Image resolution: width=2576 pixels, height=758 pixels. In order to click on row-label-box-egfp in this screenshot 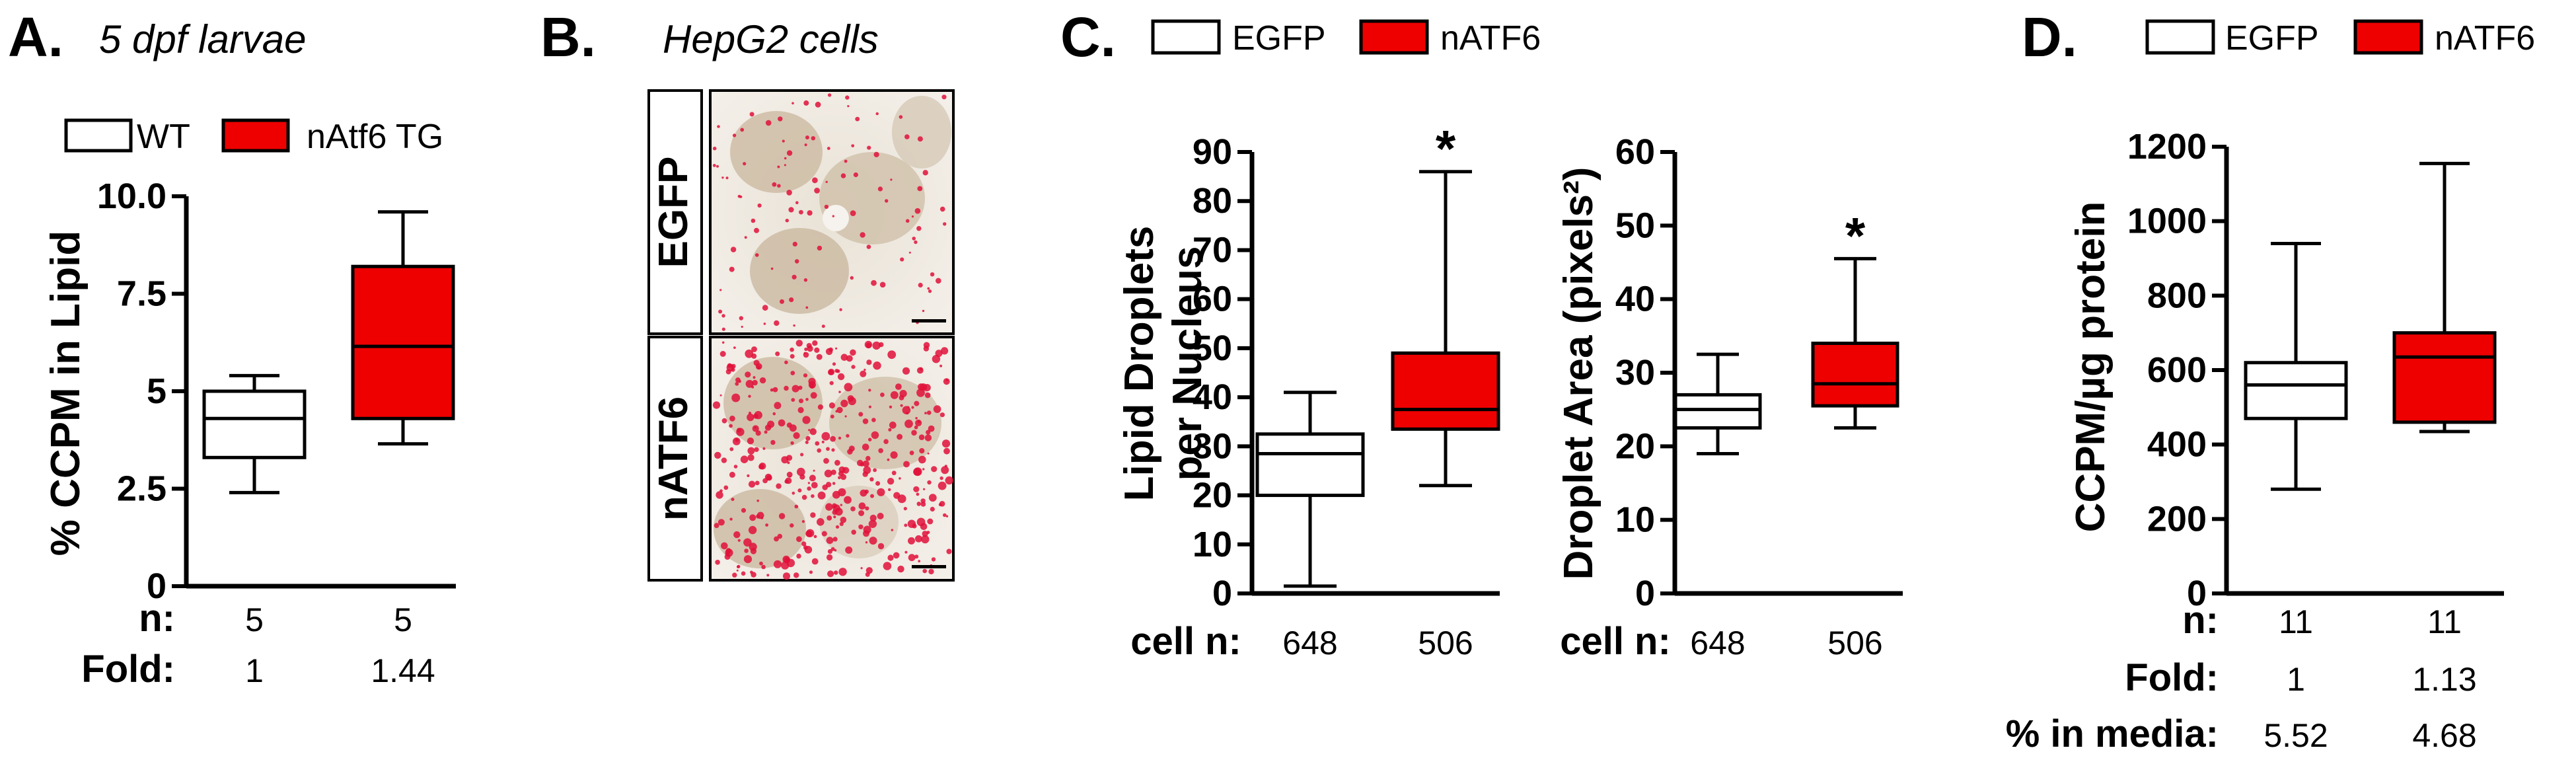, I will do `click(675, 212)`.